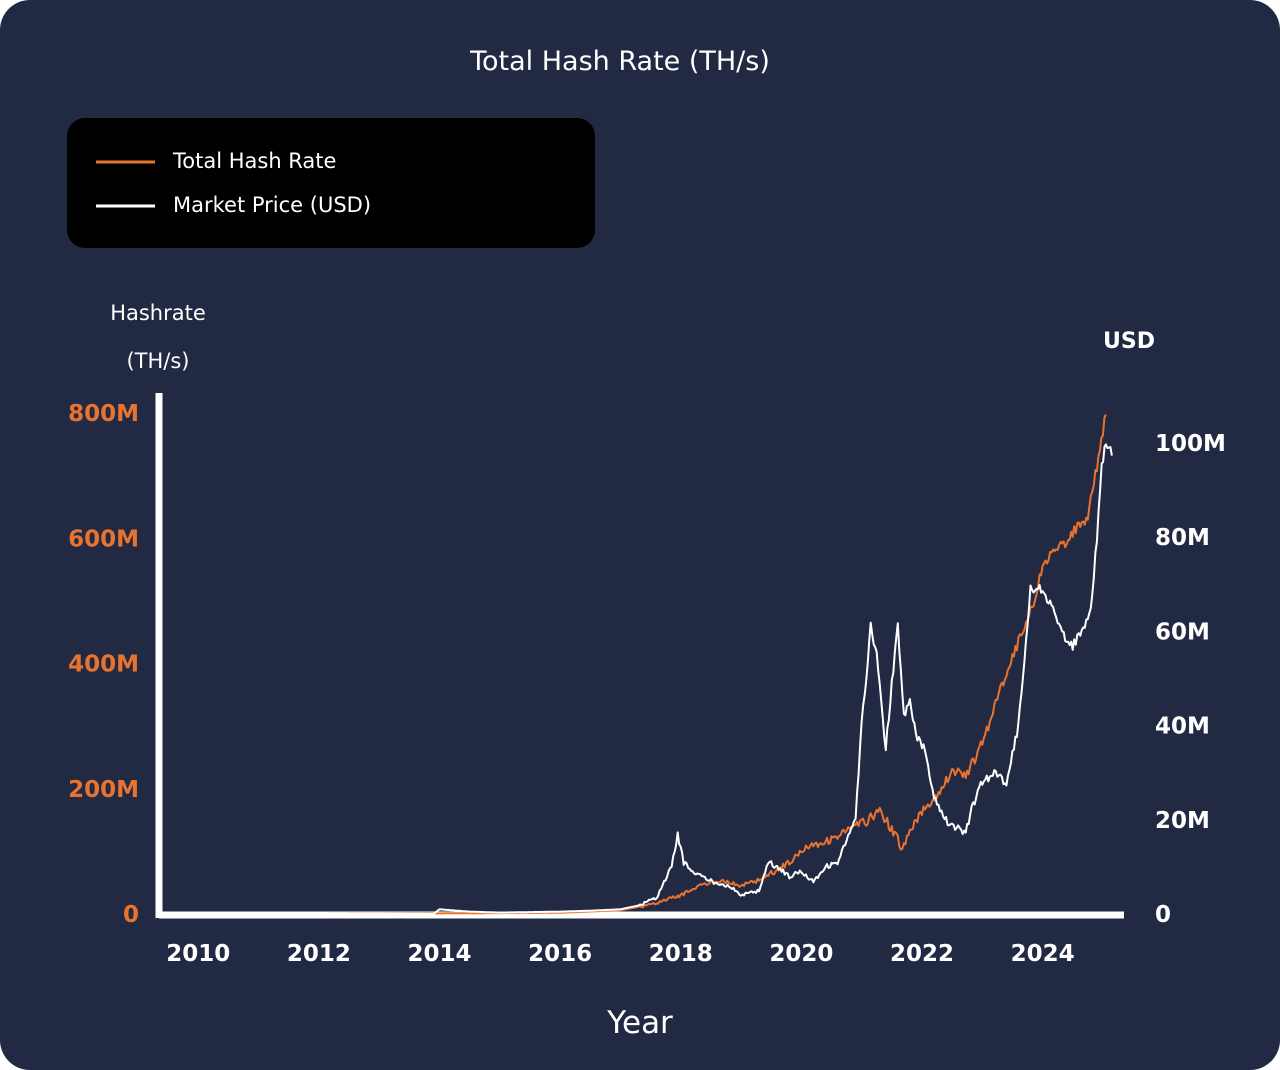  Describe the element at coordinates (272, 205) in the screenshot. I see `legend-label-market-price: Market Price (USD)` at that location.